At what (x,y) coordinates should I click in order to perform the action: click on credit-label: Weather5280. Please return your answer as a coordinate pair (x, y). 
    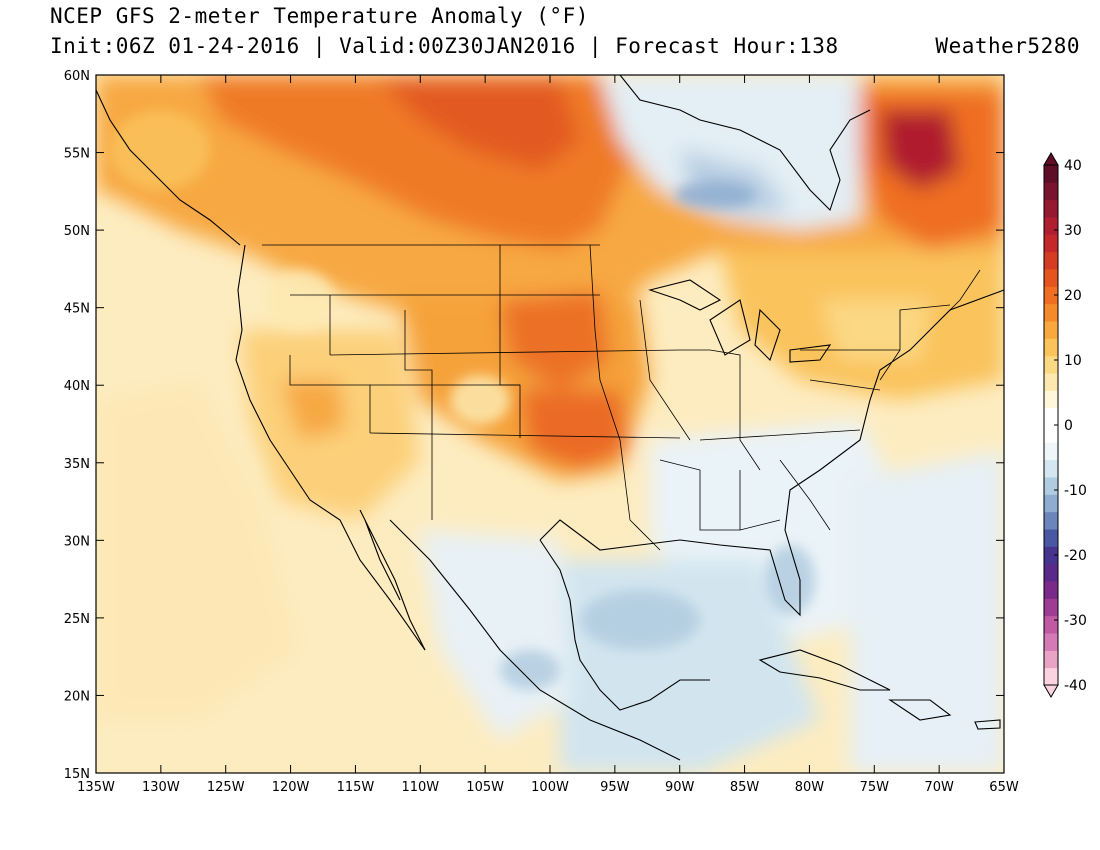
    Looking at the image, I should click on (1007, 46).